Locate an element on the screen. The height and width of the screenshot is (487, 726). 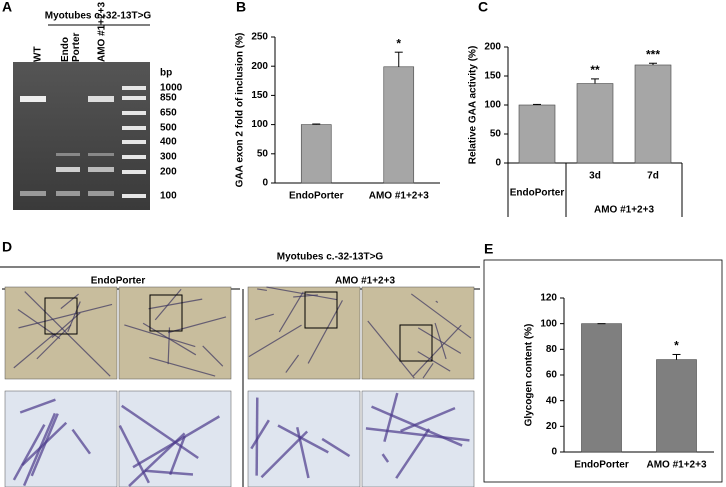
y-axis-label: Relative GAA activity (%) is located at coordinates (473, 105).